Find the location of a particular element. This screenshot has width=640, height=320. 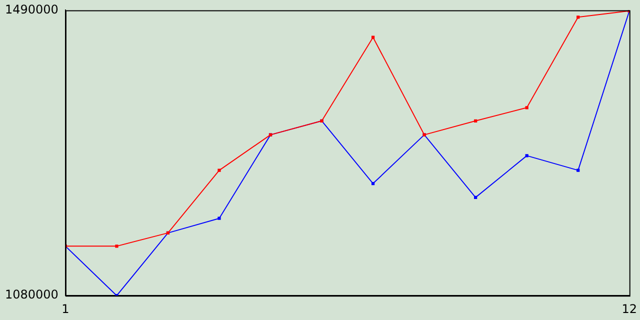

y-tick-label: 1490000 is located at coordinates (31, 9).